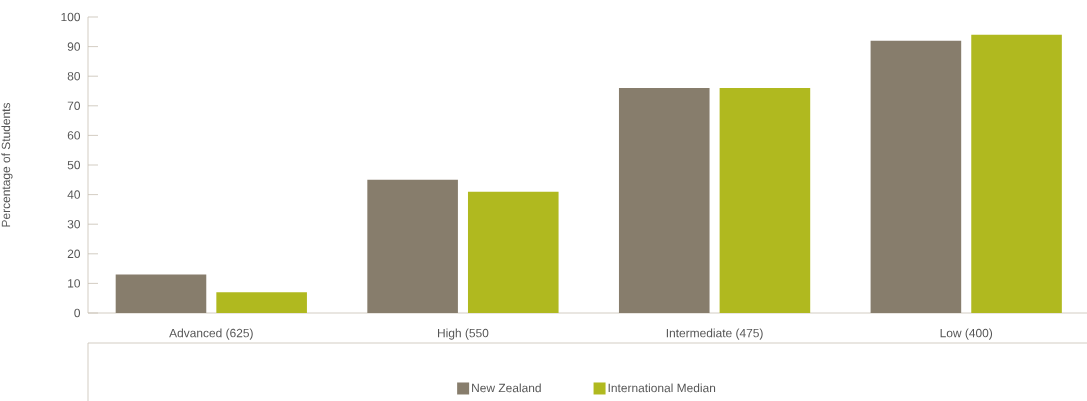 This screenshot has height=401, width=1087. I want to click on y-axis-title: Percentage of Students, so click(7, 164).